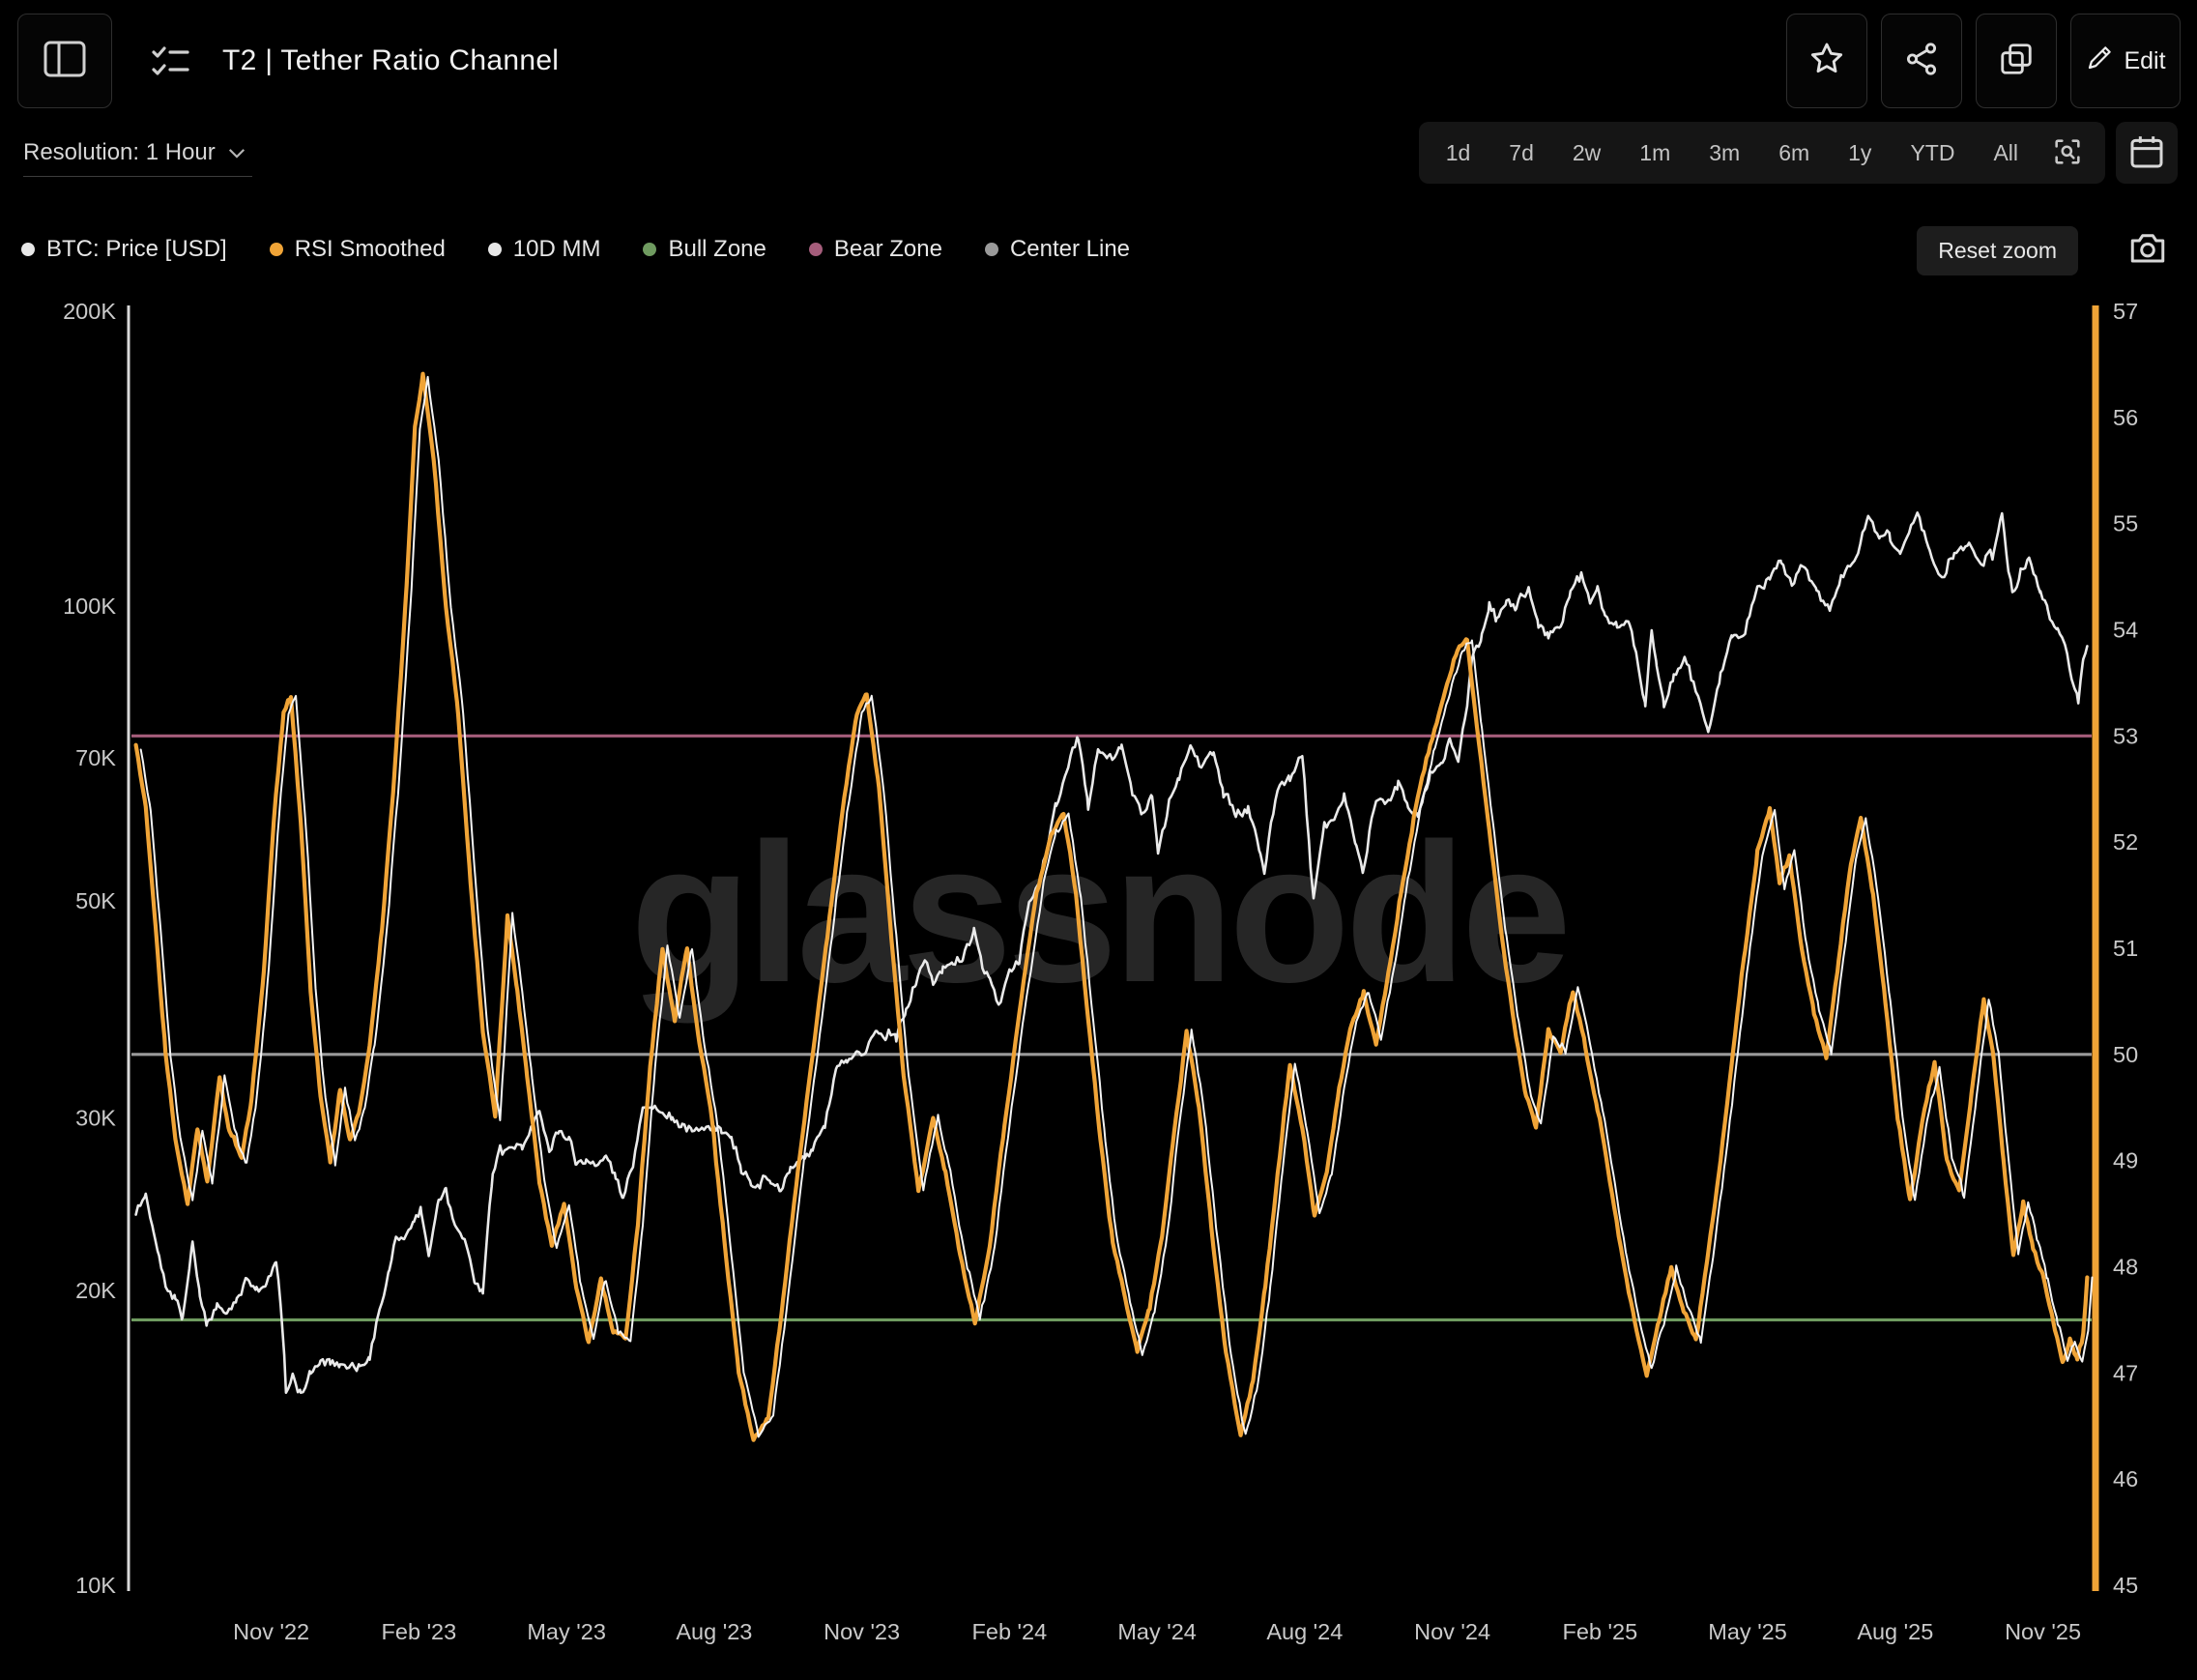 The width and height of the screenshot is (2197, 1680). What do you see at coordinates (717, 249) in the screenshot?
I see `legend-label-bull-zone: Bull Zone` at bounding box center [717, 249].